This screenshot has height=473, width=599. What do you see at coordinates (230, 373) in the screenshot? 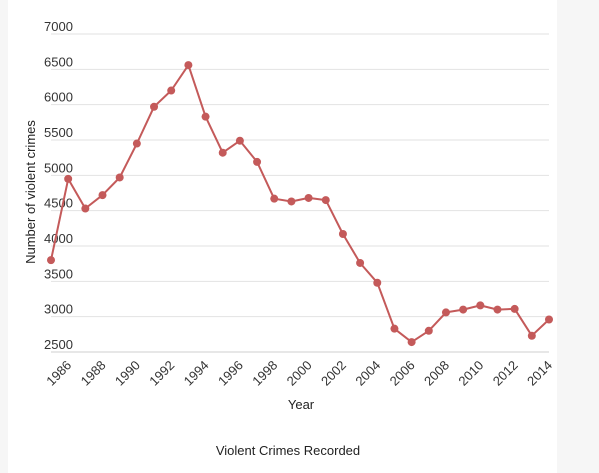
I see `x-tick-label: 1996` at bounding box center [230, 373].